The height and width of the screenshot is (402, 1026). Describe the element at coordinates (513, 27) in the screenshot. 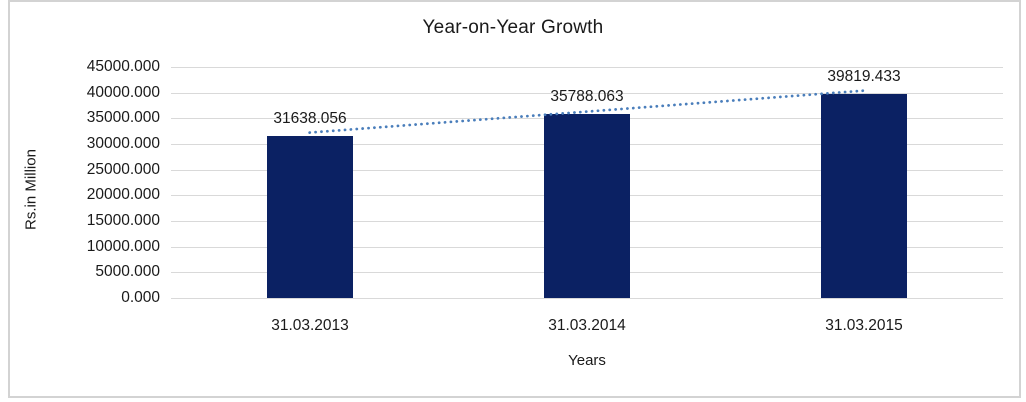

I see `chart-title: Year-on-Year Growth` at that location.